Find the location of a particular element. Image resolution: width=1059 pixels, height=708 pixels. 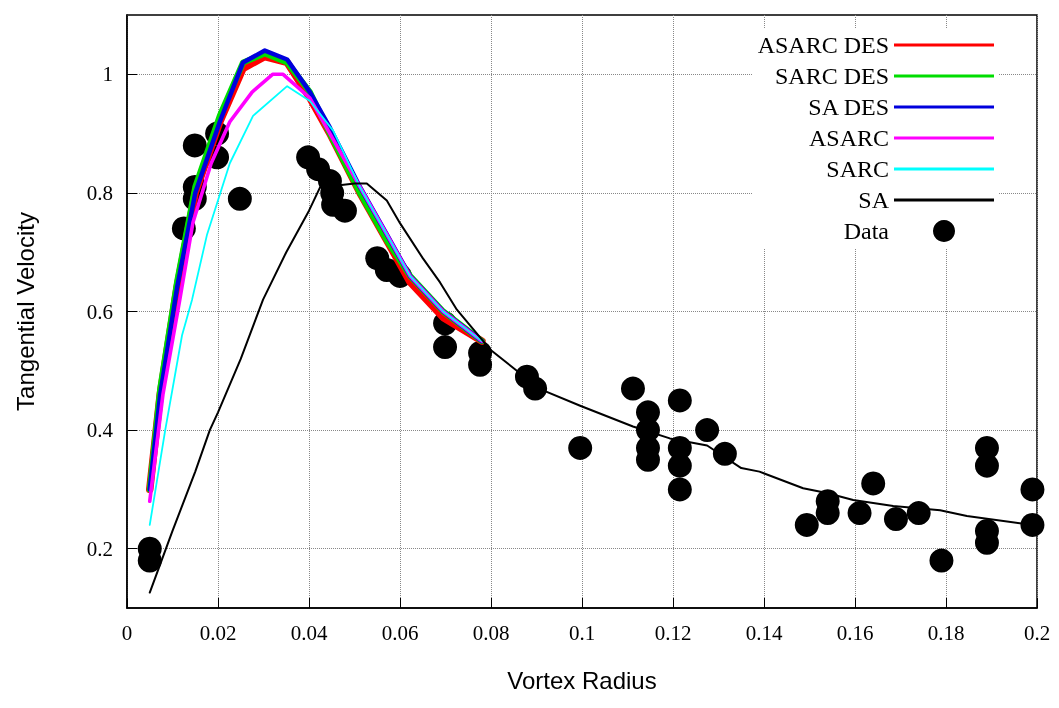

legend-label: SA is located at coordinates (874, 200).